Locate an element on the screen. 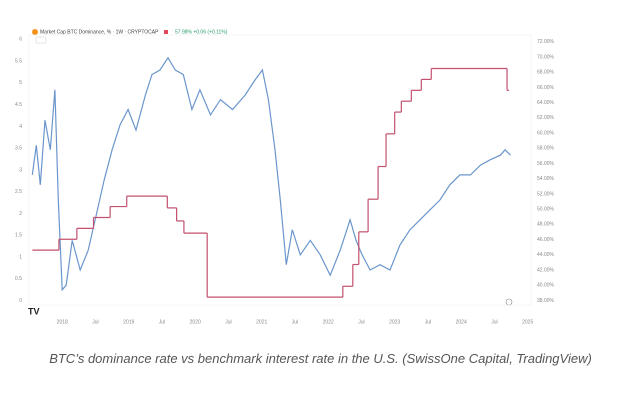  y2-tick-label: 66.00% is located at coordinates (546, 88).